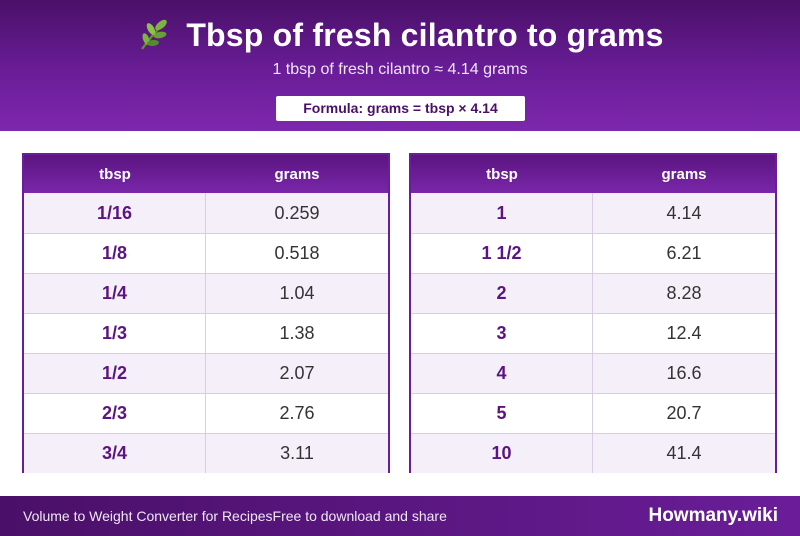 The height and width of the screenshot is (536, 800). What do you see at coordinates (297, 333) in the screenshot?
I see `cell-grams: 1.38` at bounding box center [297, 333].